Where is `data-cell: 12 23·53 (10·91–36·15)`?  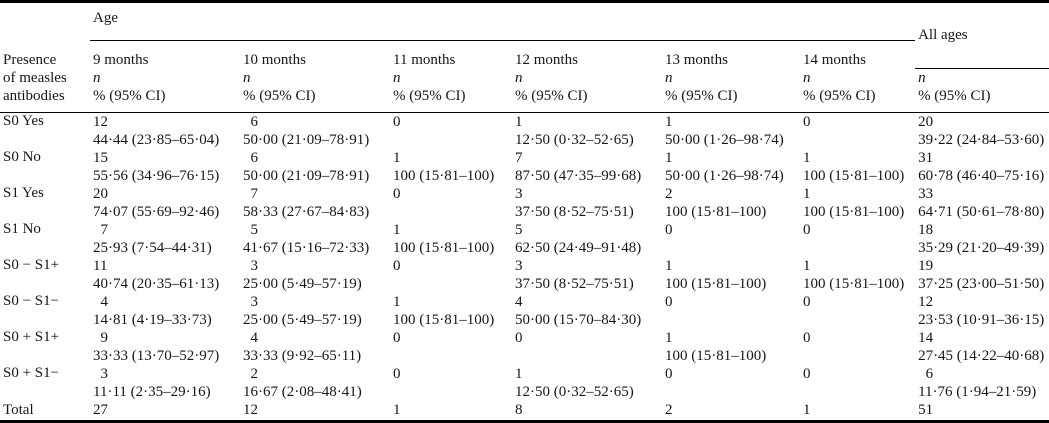
data-cell: 12 23·53 (10·91–36·15) is located at coordinates (982, 311).